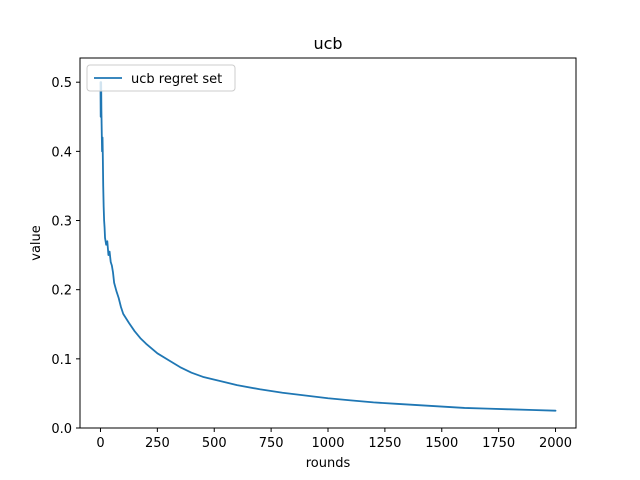 The image size is (640, 480). What do you see at coordinates (328, 463) in the screenshot?
I see `x-axis-label: rounds` at bounding box center [328, 463].